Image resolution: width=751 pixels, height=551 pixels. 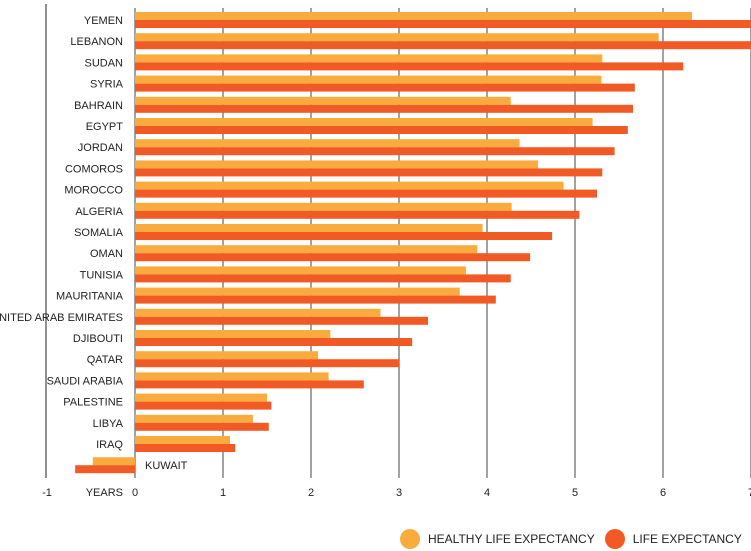 I want to click on bar-egypt-life, so click(x=381, y=130).